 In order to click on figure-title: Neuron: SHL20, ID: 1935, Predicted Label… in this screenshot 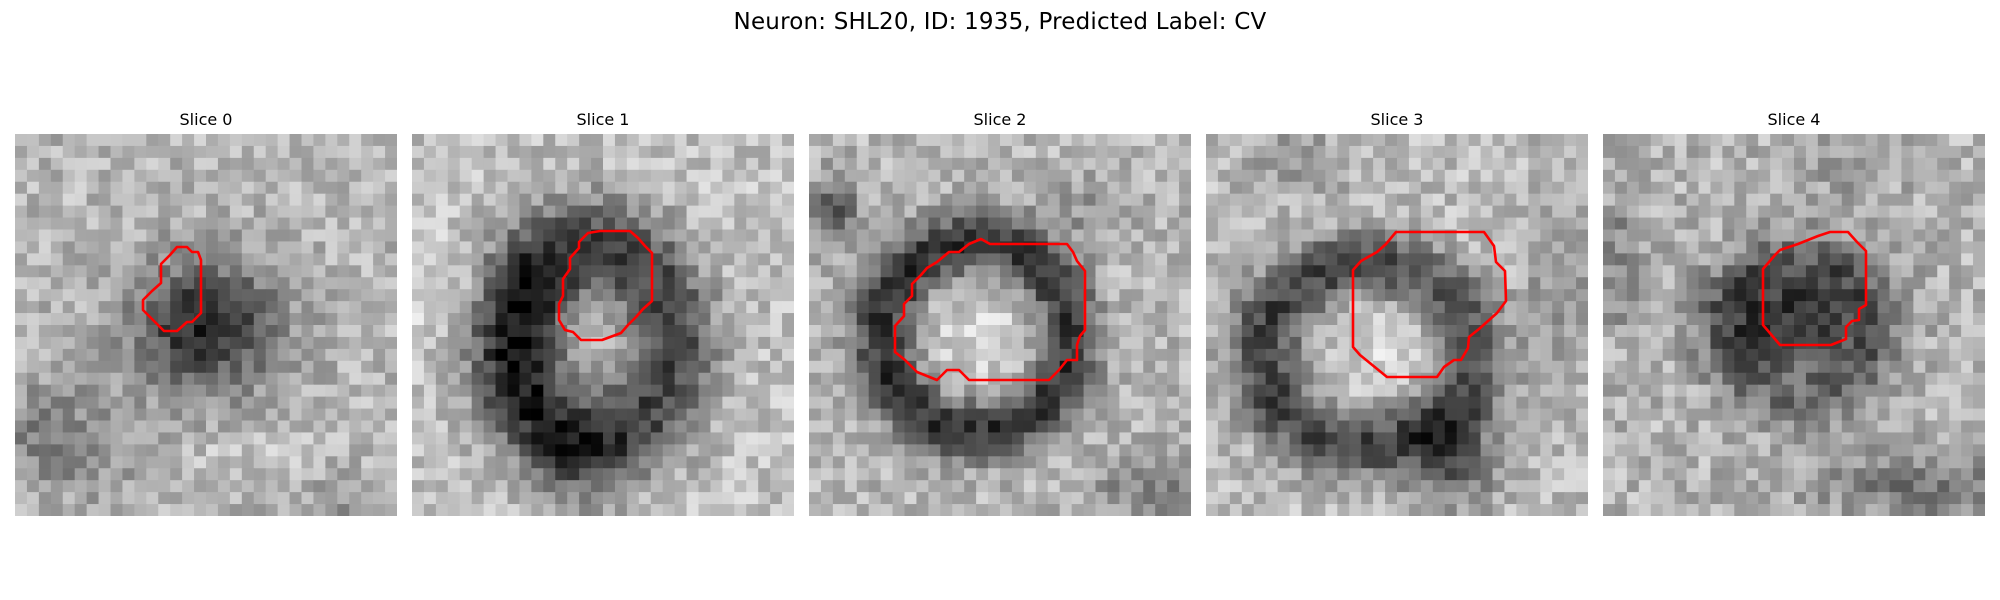, I will do `click(1000, 22)`.